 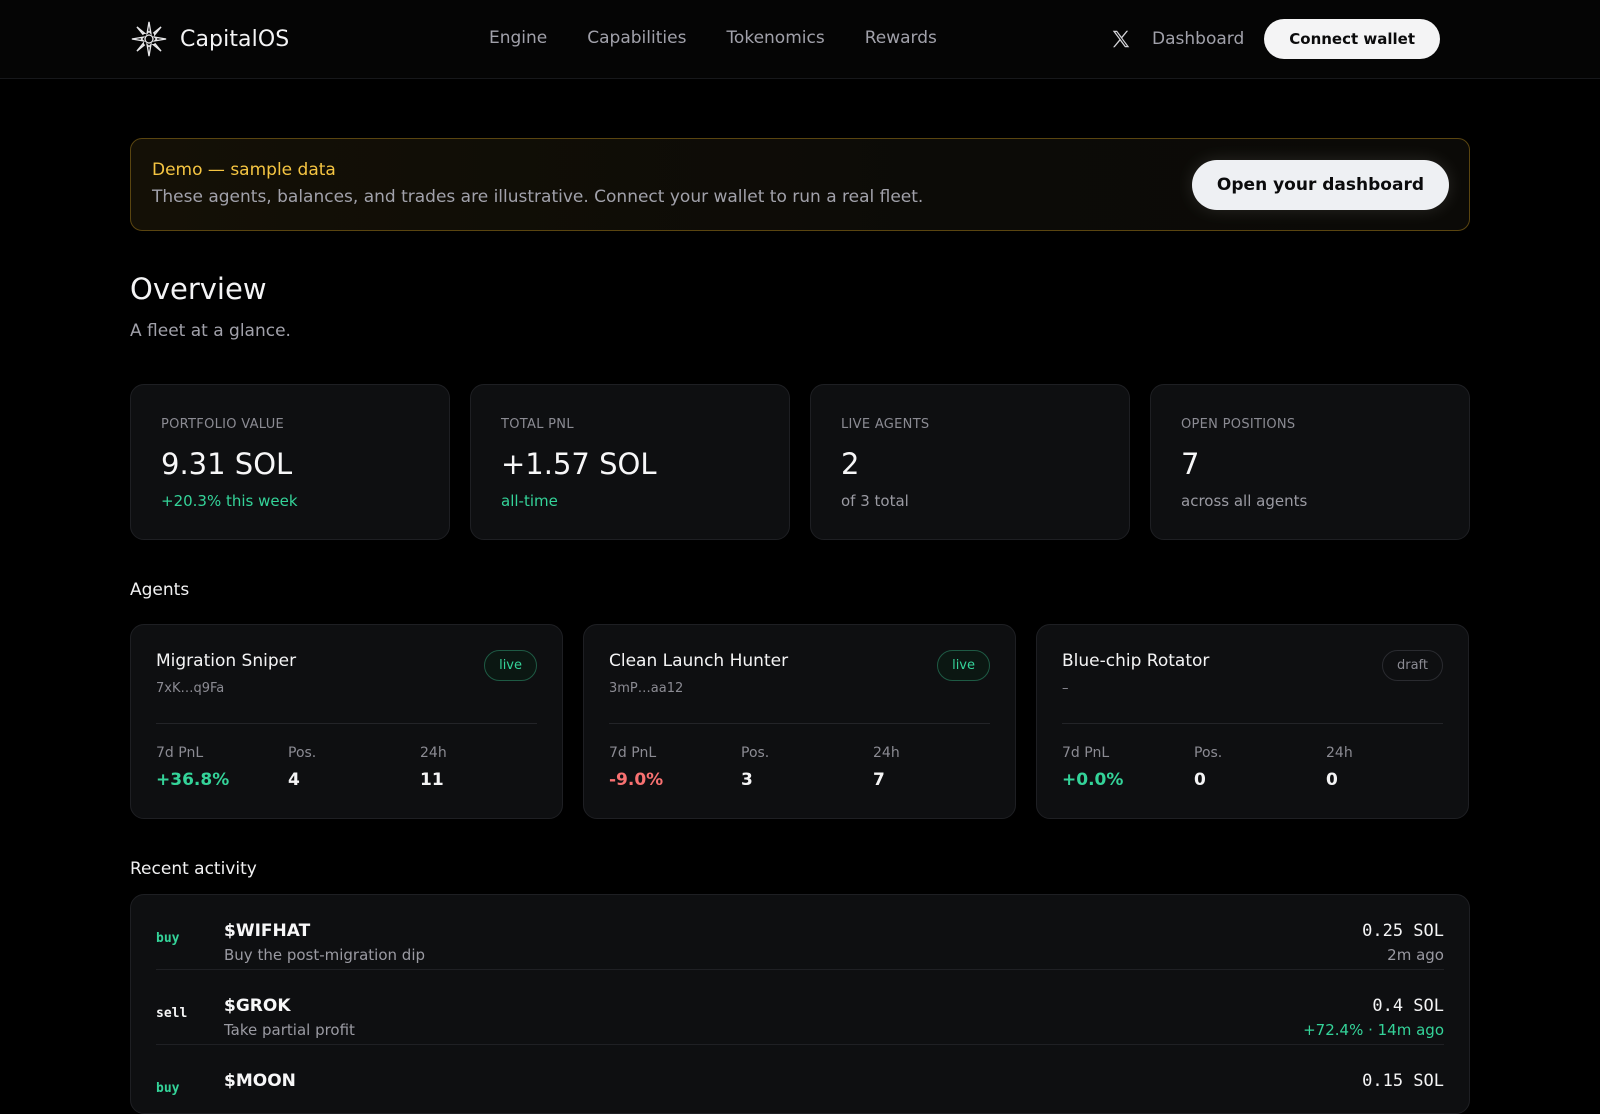 I want to click on dashboard-link: Dashboard, so click(x=1198, y=39).